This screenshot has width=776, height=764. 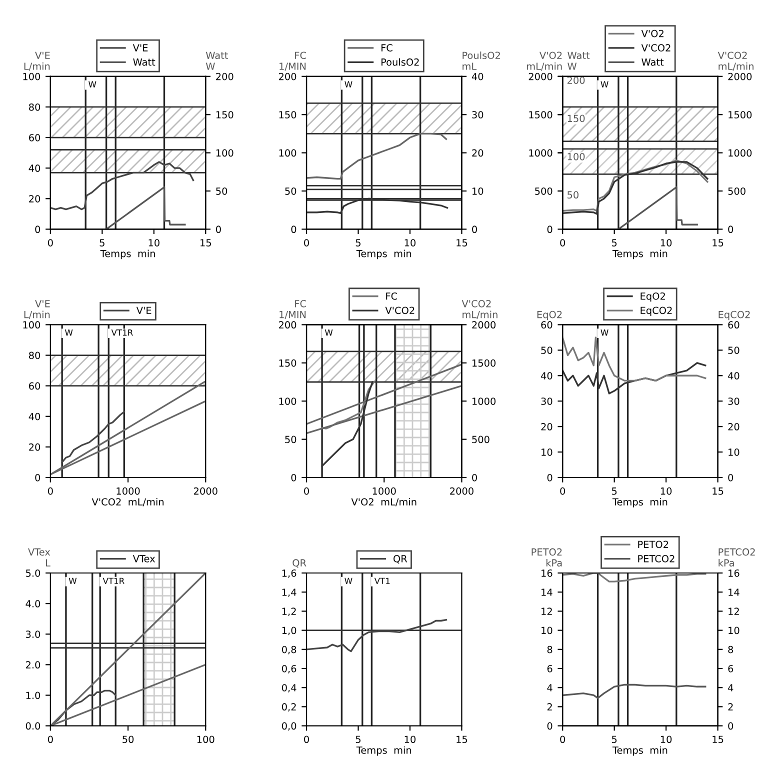 What do you see at coordinates (387, 48) in the screenshot?
I see `legend-label: FC` at bounding box center [387, 48].